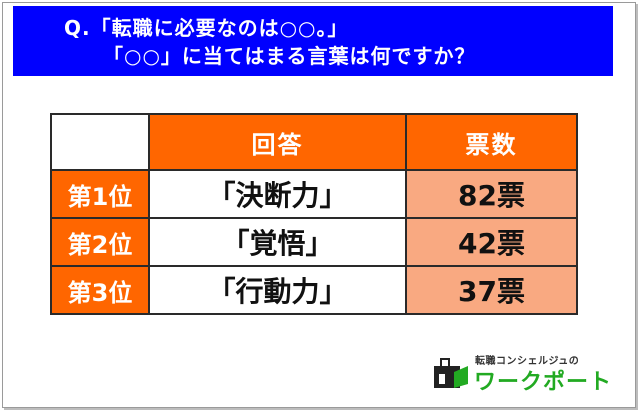 The image size is (640, 412). I want to click on votes-cell: 37票, so click(491, 290).